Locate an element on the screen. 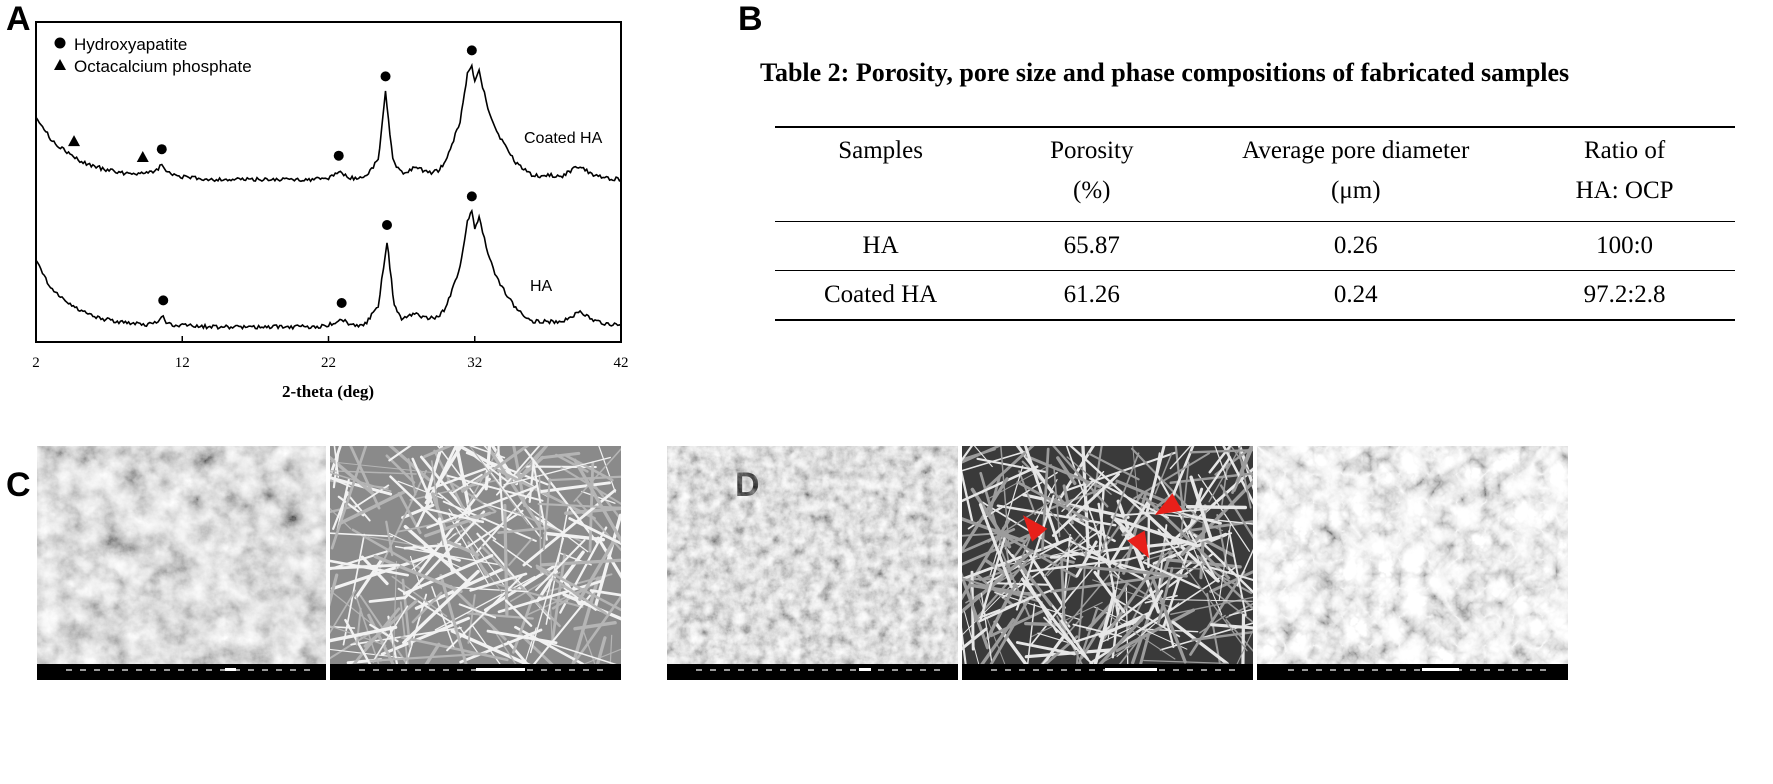 This screenshot has width=1773, height=784. panel-label-c: C is located at coordinates (18, 485).